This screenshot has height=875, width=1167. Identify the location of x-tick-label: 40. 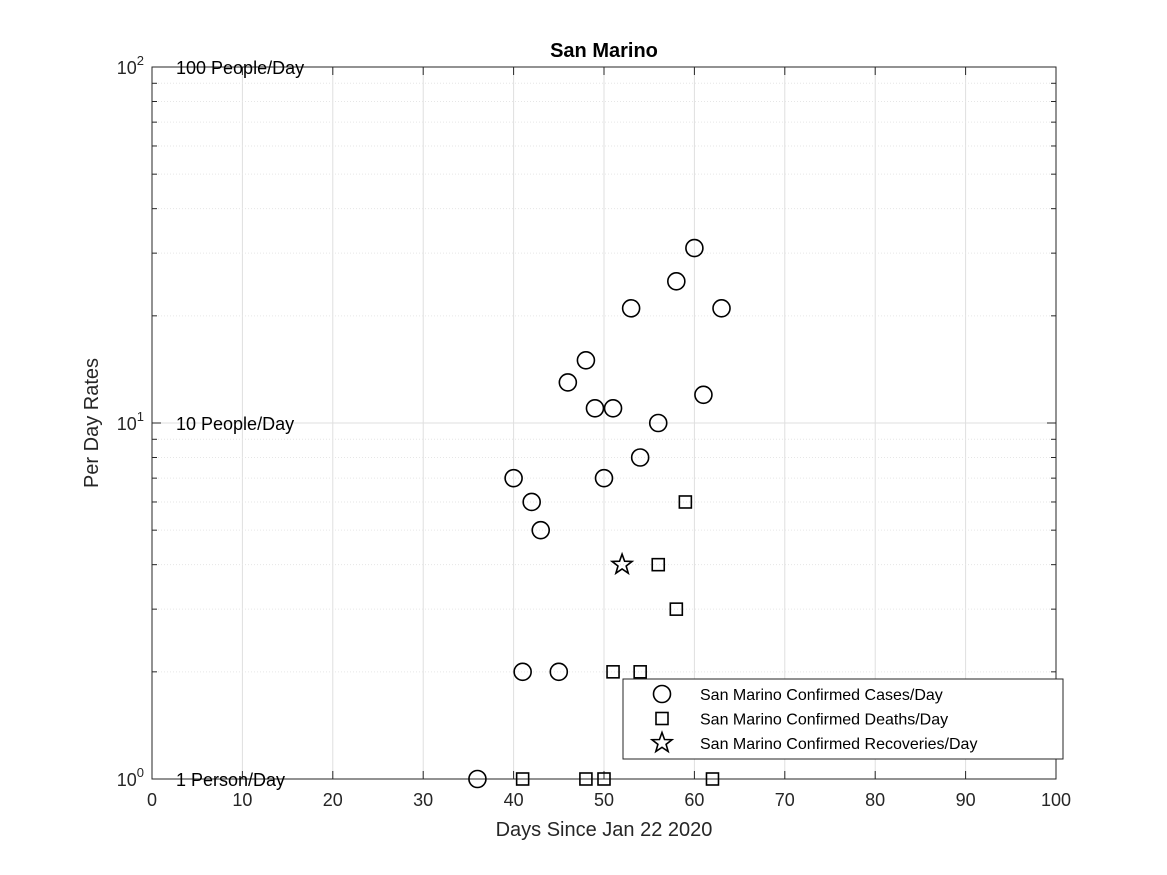
(514, 800).